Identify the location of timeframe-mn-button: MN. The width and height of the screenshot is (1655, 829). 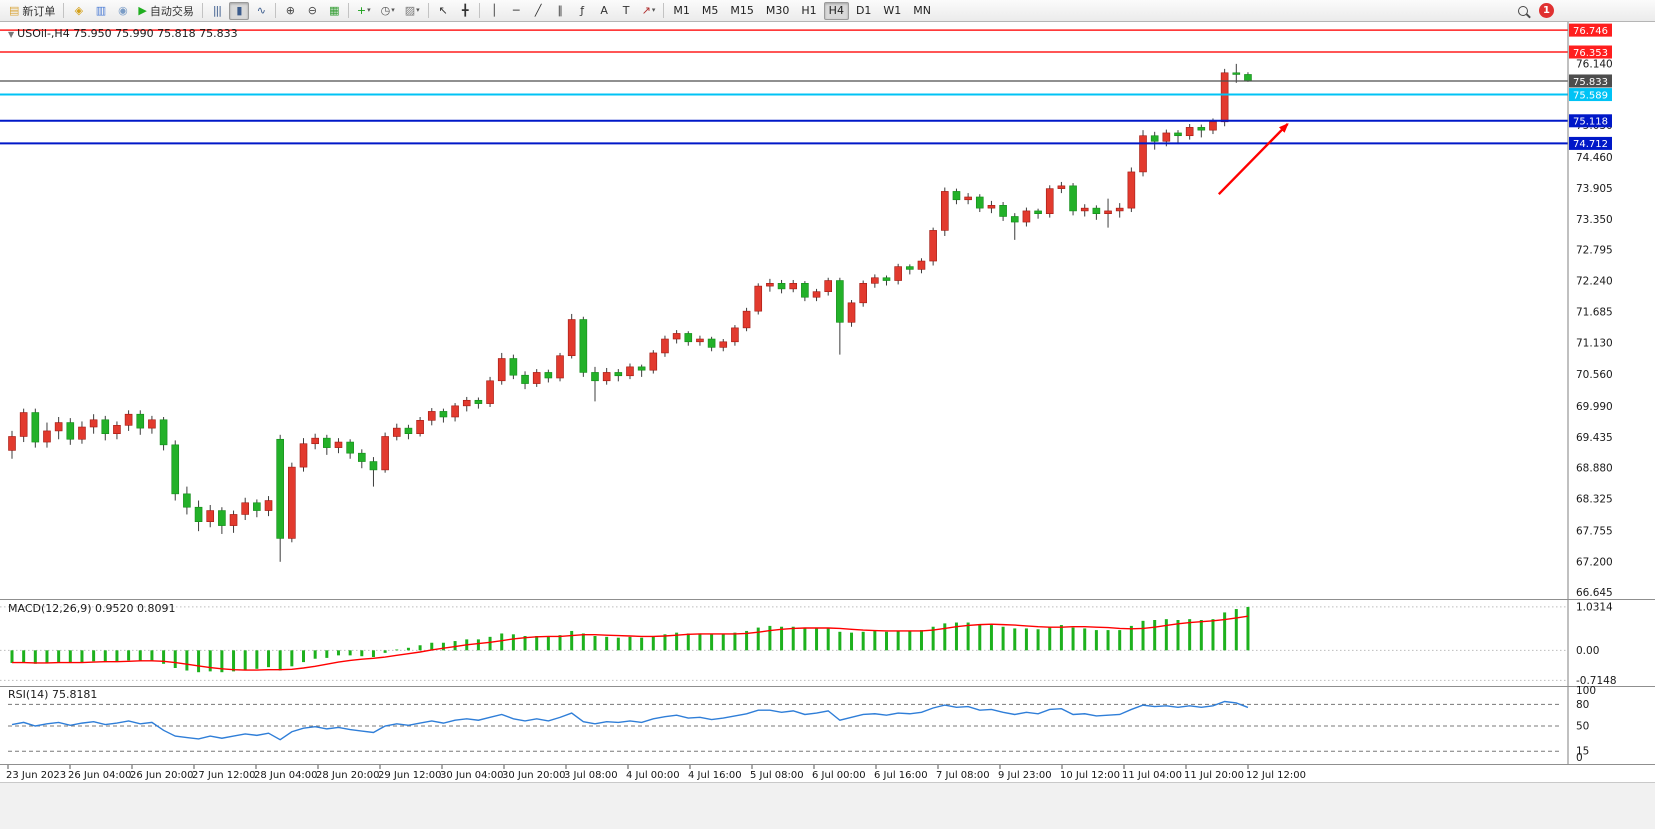
(922, 11).